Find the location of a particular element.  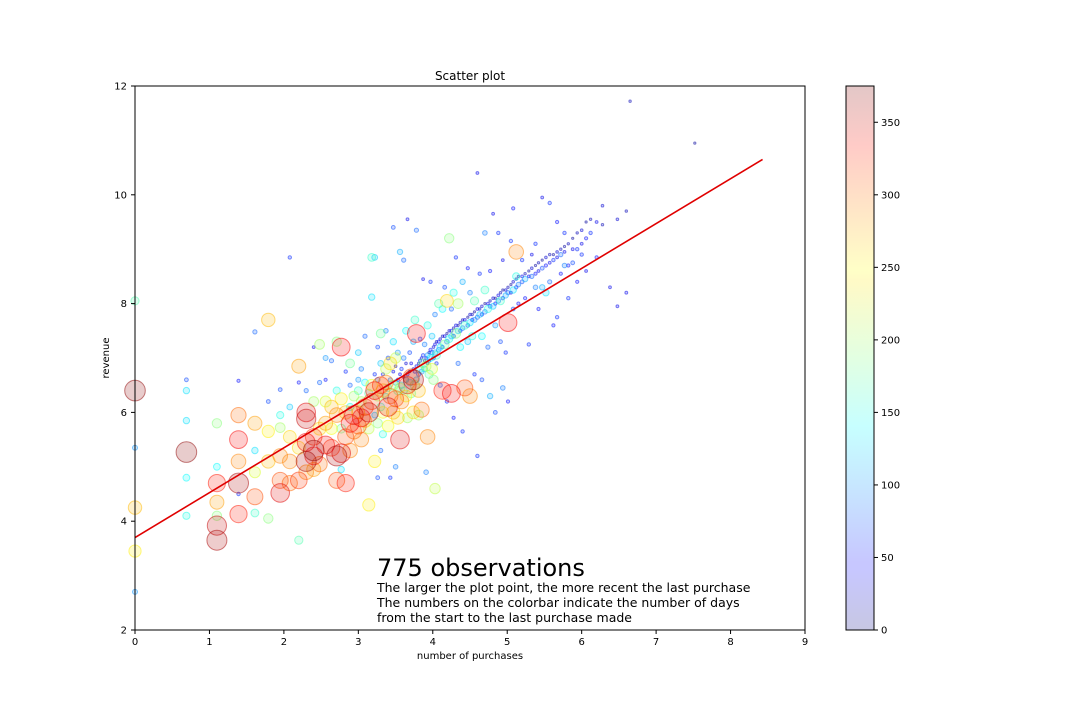

colorbar-tick-label: 100 is located at coordinates (890, 485).